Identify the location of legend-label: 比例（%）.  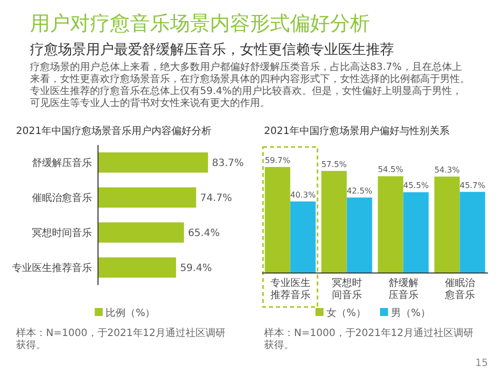
(131, 313).